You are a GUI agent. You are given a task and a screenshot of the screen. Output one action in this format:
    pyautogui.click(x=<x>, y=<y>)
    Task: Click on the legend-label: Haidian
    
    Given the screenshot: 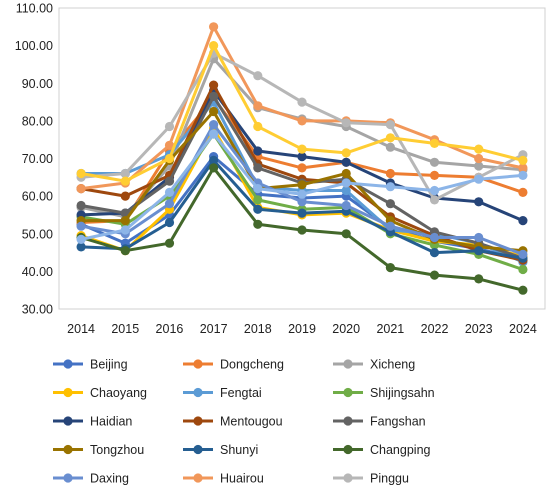 What is the action you would take?
    pyautogui.click(x=111, y=422)
    